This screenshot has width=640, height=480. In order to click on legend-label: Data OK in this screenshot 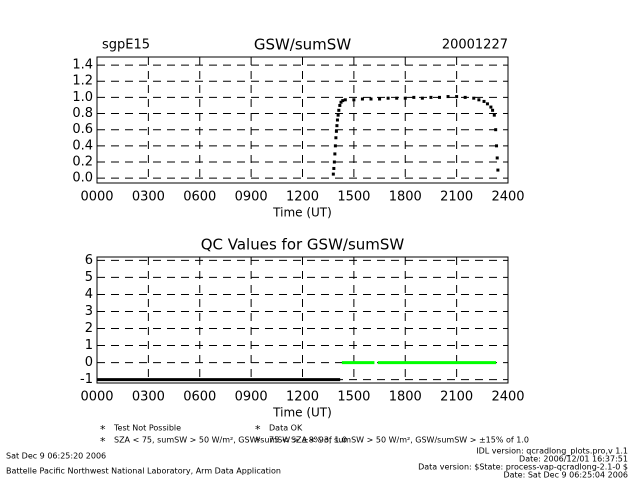, I will do `click(286, 428)`.